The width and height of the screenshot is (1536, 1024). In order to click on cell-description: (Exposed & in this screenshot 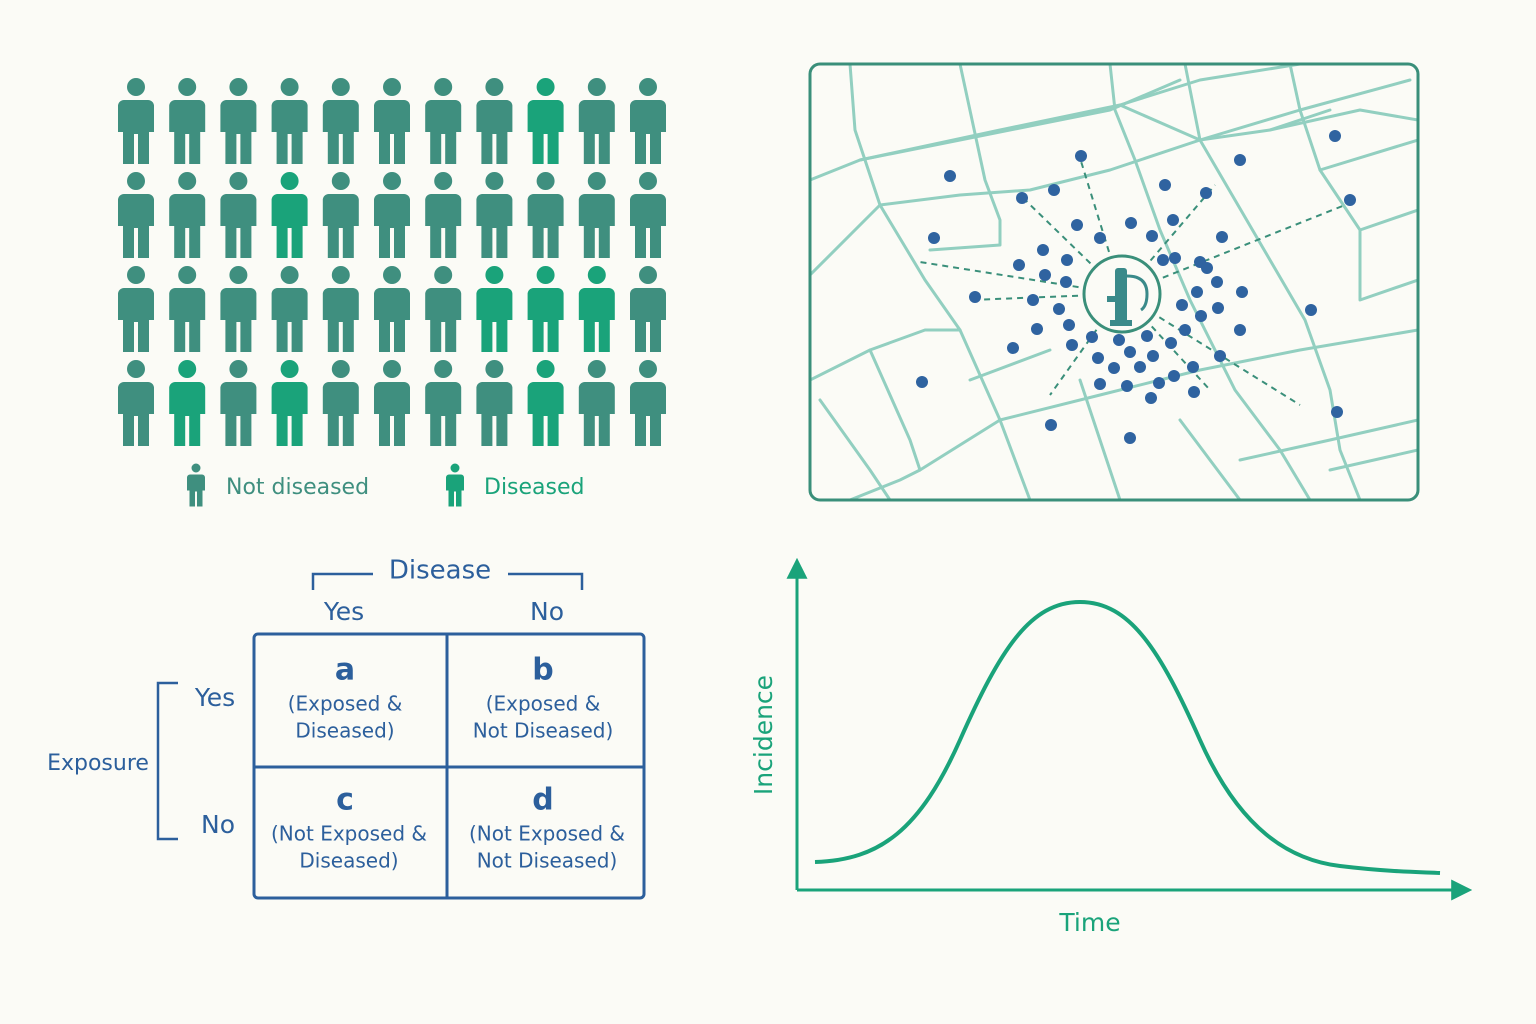, I will do `click(543, 704)`.